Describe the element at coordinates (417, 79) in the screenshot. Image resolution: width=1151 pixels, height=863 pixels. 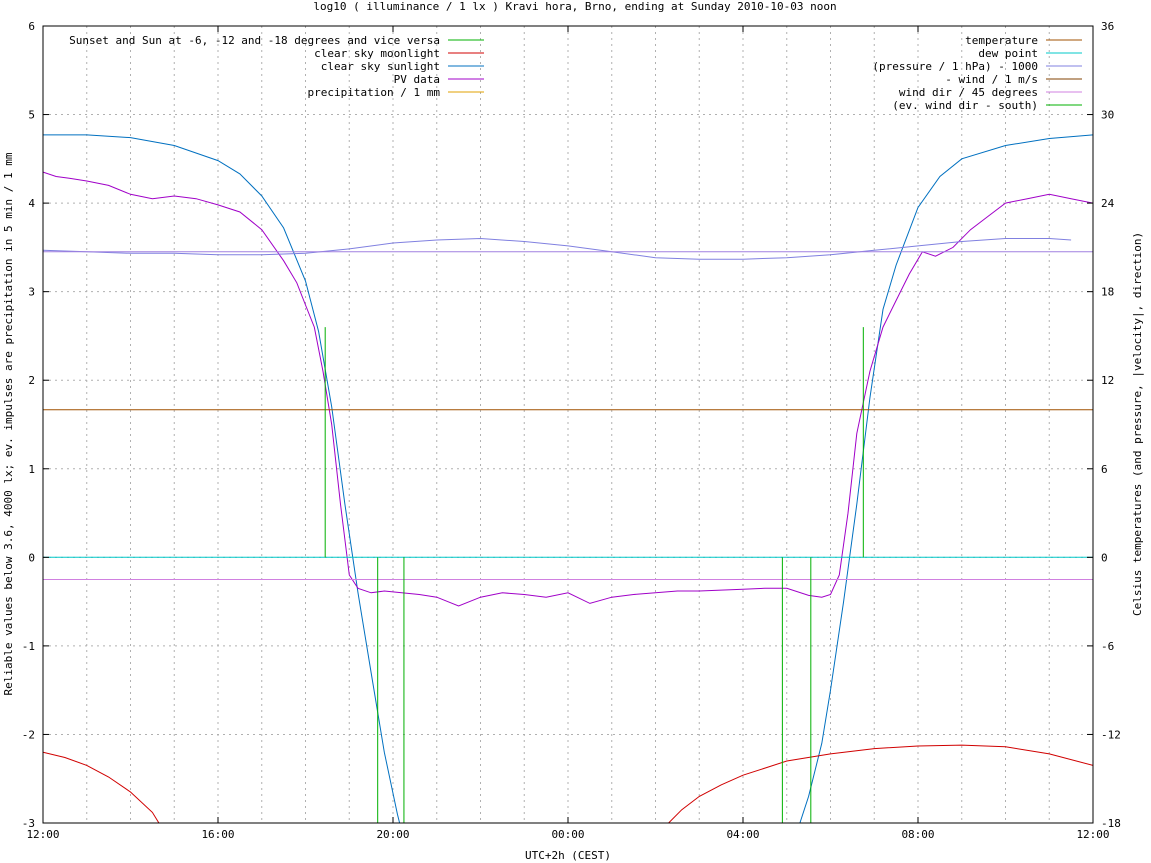
I see `legend-label: PV data` at that location.